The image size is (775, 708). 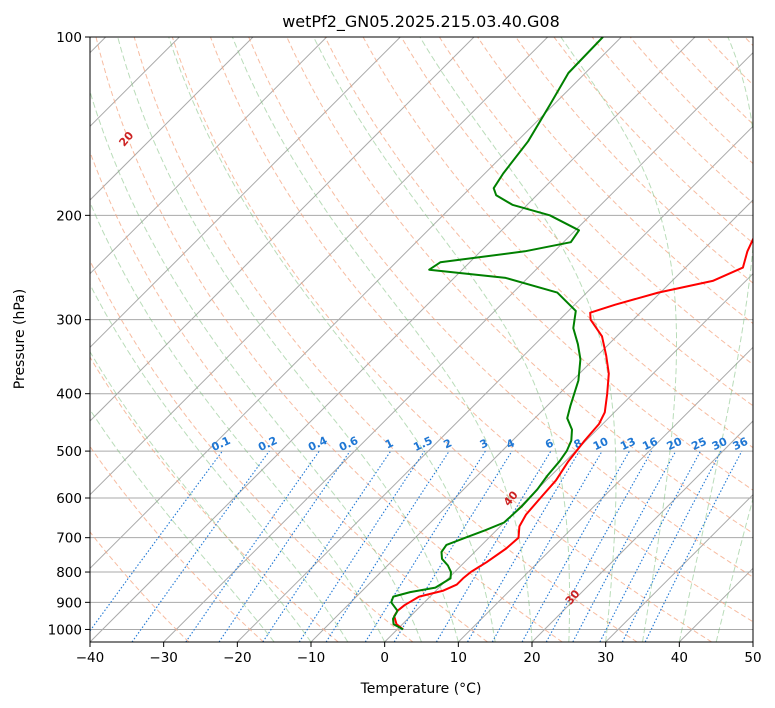 I want to click on x-tick-label: 0, so click(x=384, y=658).